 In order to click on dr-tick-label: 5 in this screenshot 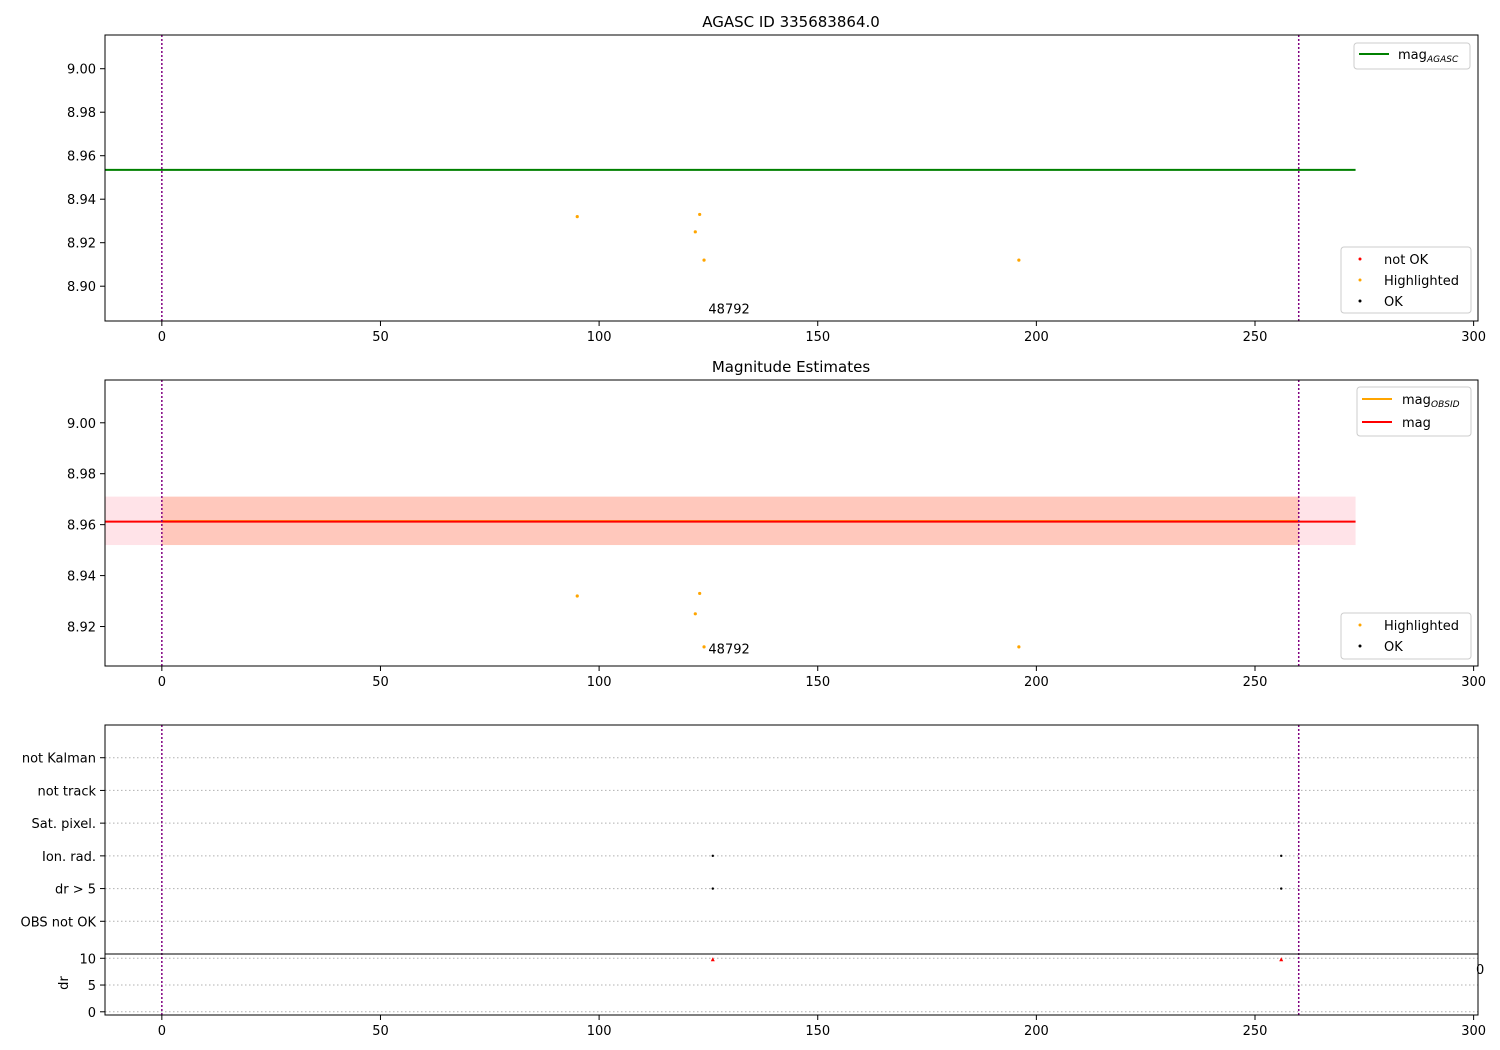, I will do `click(92, 986)`.